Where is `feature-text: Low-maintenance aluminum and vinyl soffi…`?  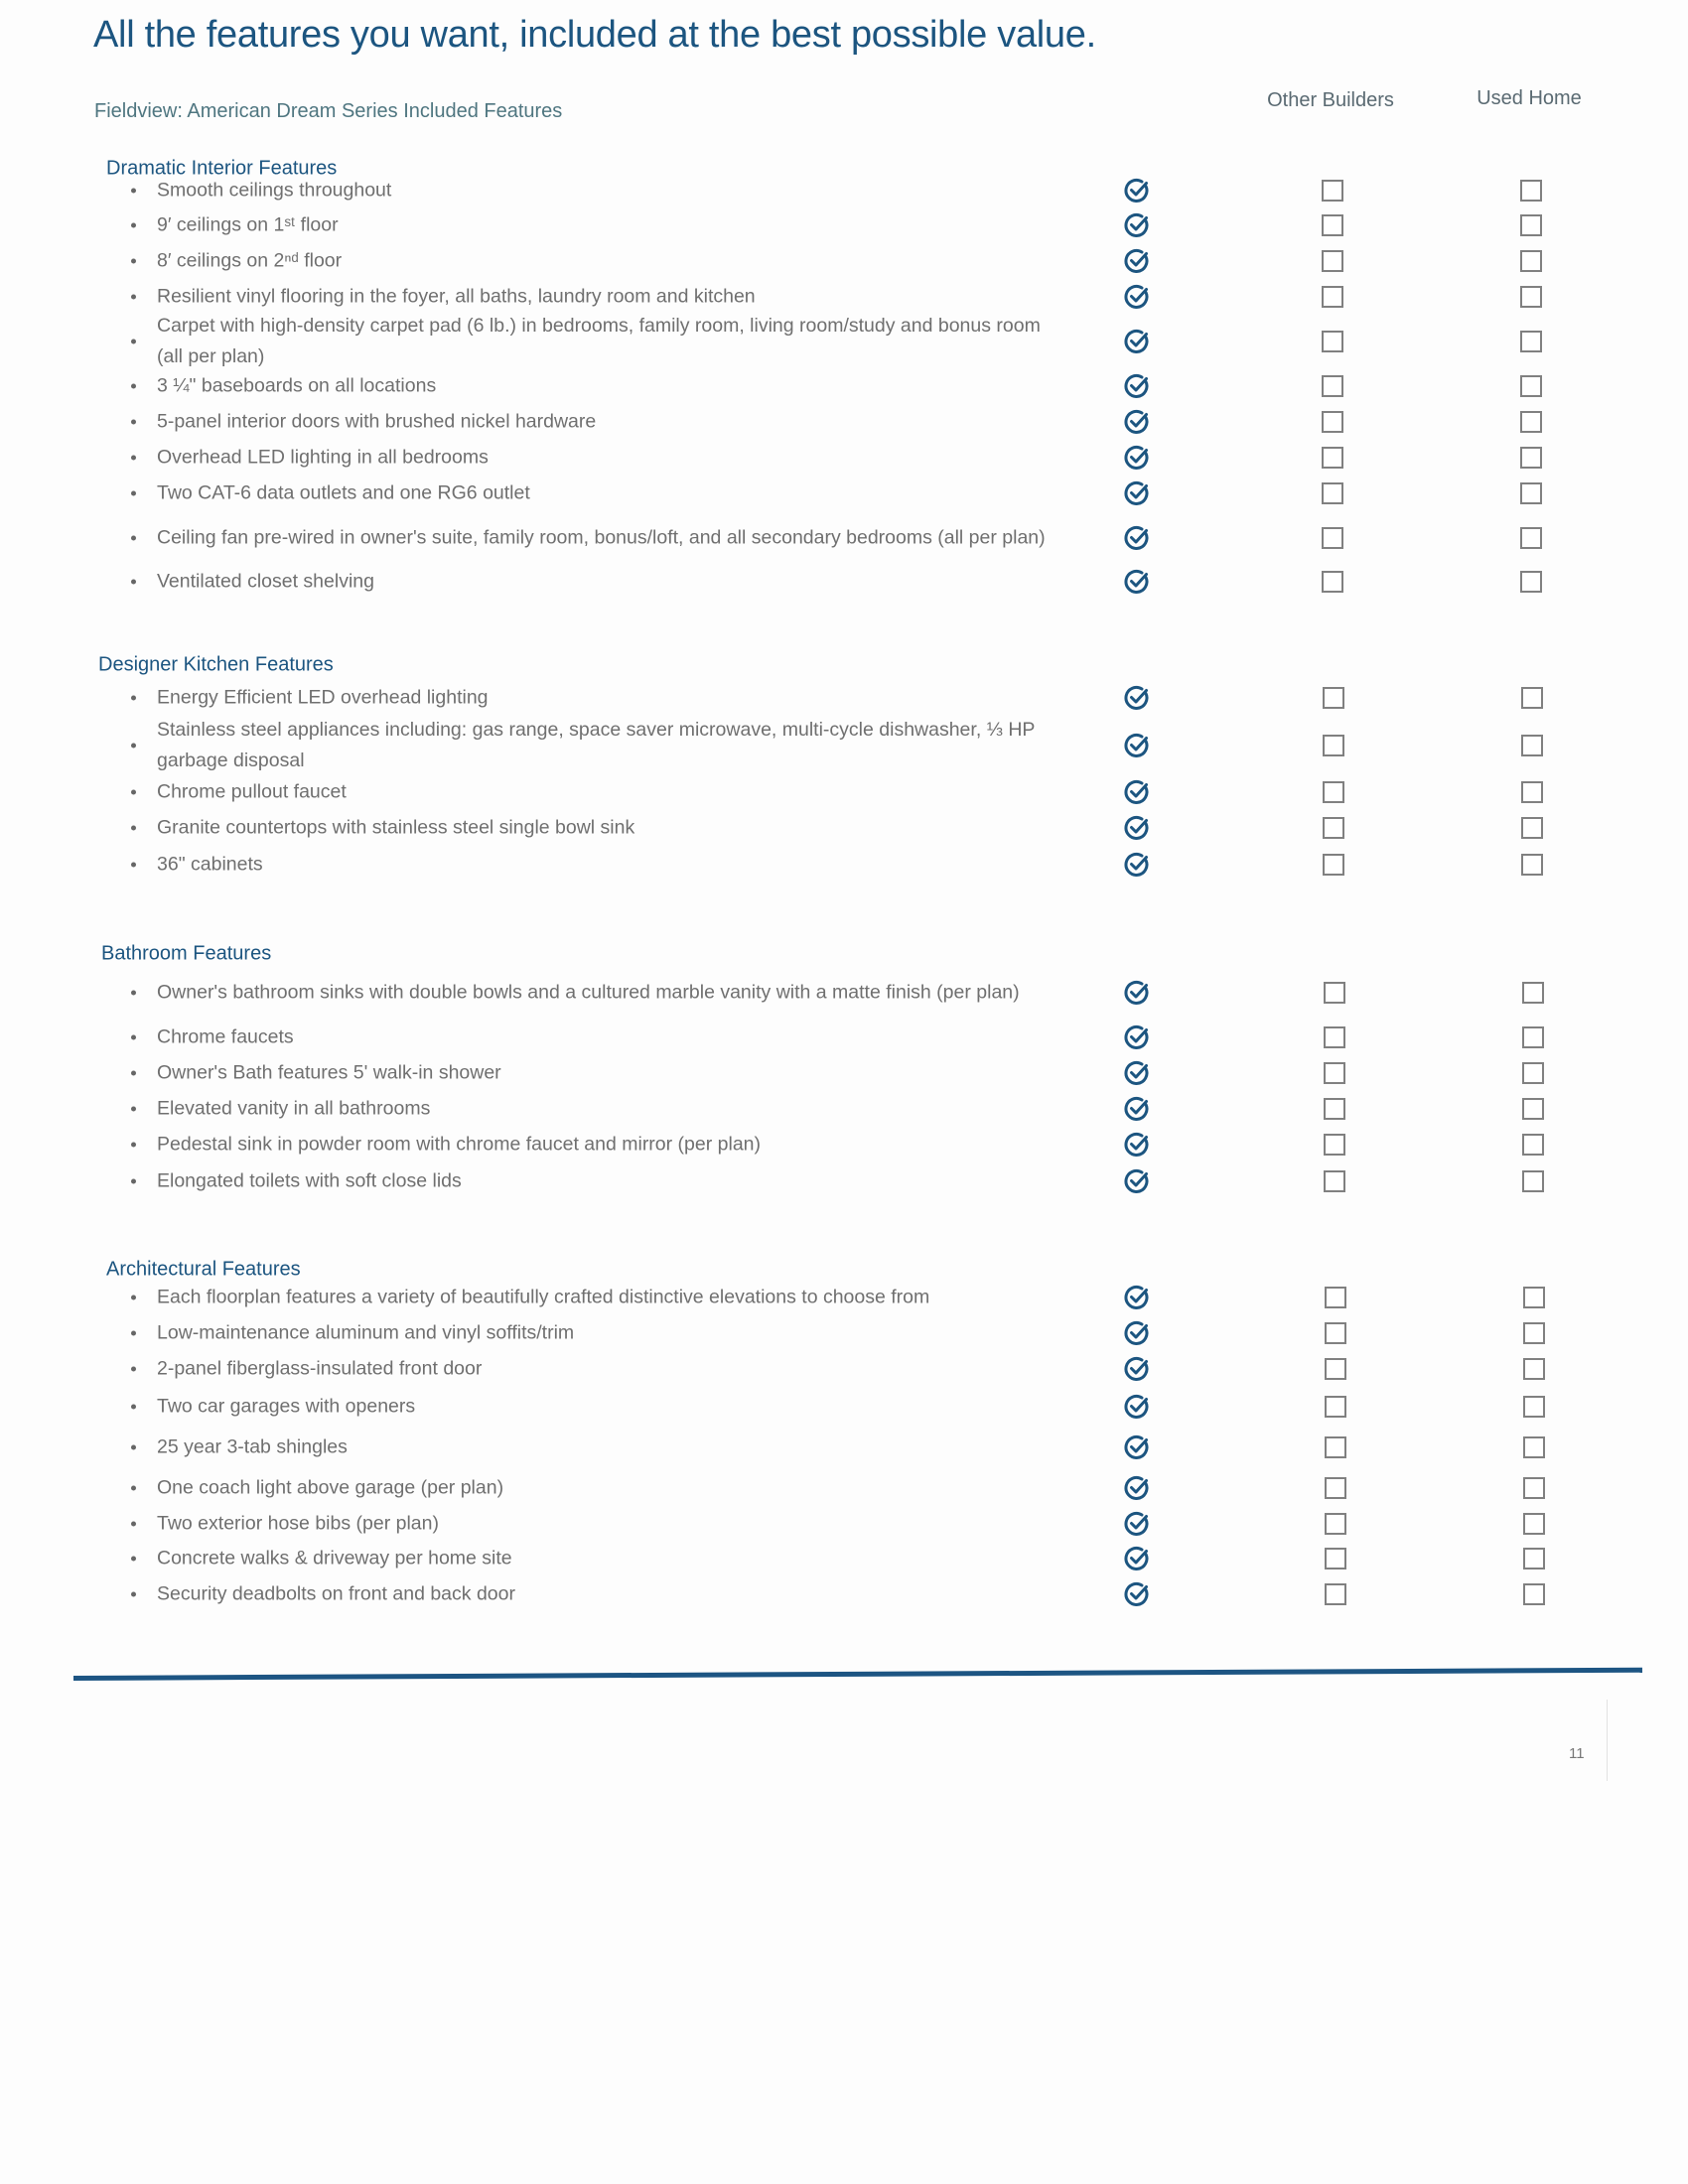 feature-text: Low-maintenance aluminum and vinyl soffi… is located at coordinates (366, 1332).